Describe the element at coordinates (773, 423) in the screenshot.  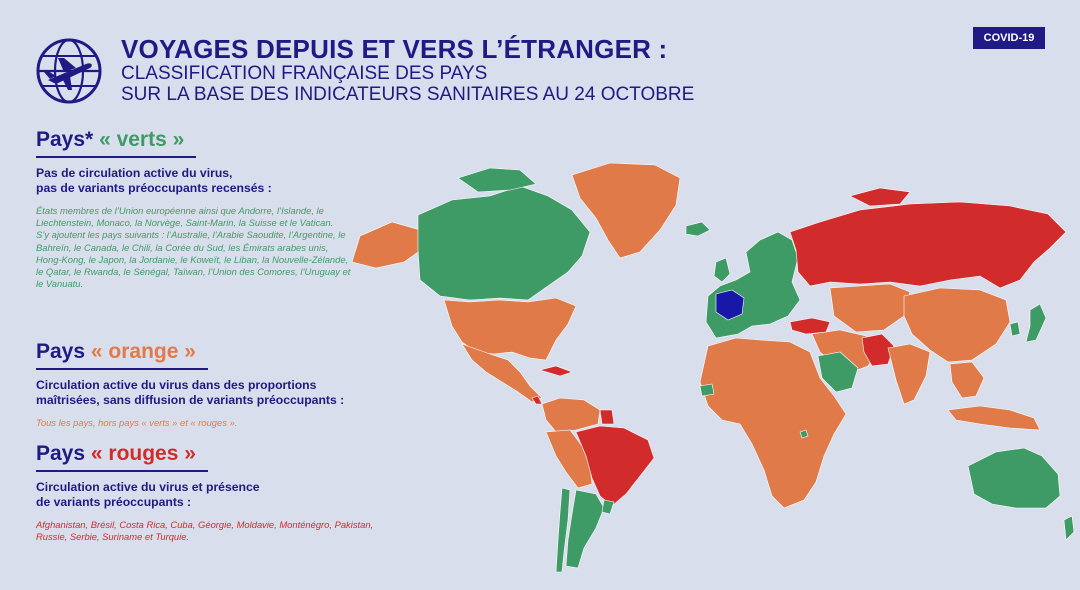
I see `map-region-africa` at that location.